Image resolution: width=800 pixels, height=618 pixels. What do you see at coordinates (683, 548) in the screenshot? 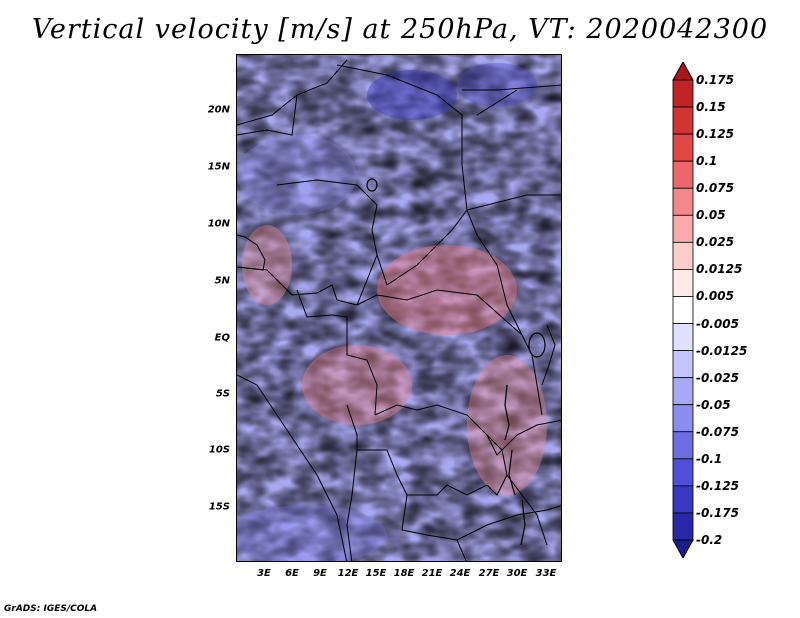
I see `colorbar-bottom-arrow` at bounding box center [683, 548].